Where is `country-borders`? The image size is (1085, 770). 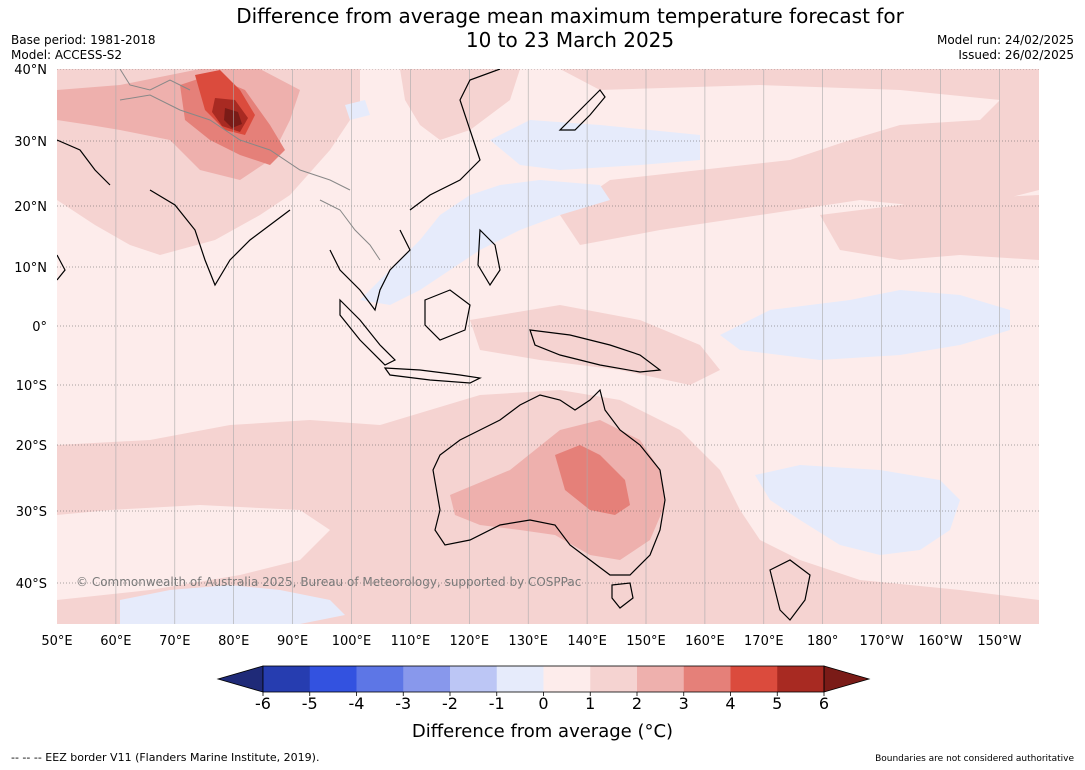 country-borders is located at coordinates (250, 165).